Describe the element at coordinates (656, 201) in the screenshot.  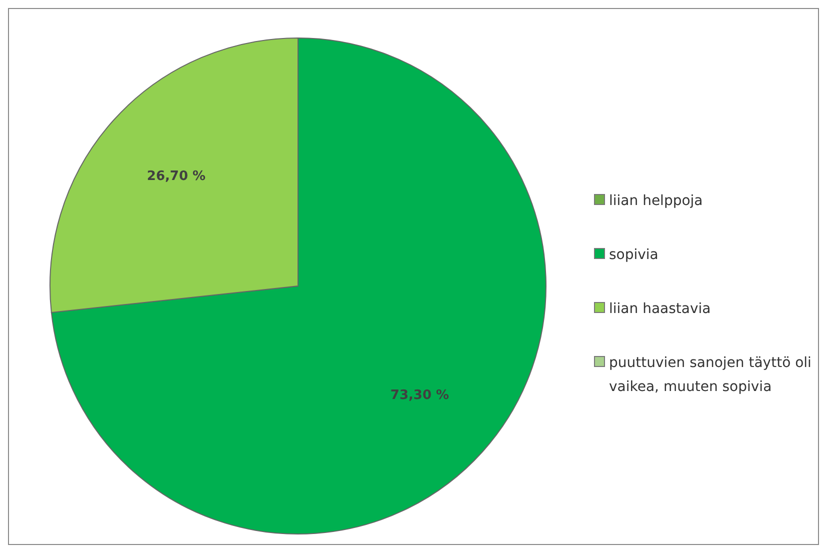
I see `legend-label: liian helppoja` at that location.